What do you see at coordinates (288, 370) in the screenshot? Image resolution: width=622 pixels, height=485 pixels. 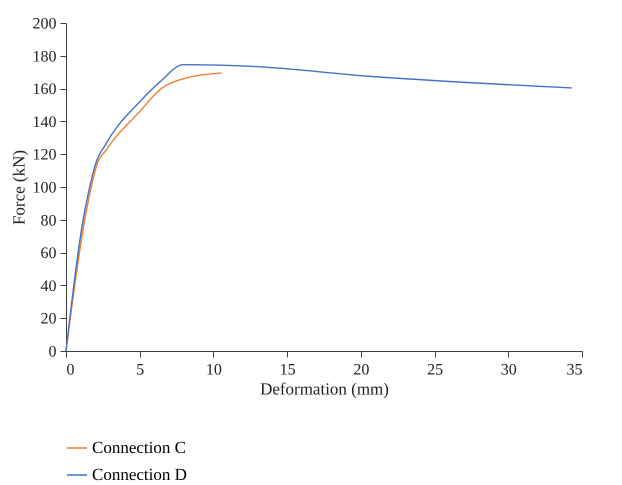 I see `x-tick-label: 15` at bounding box center [288, 370].